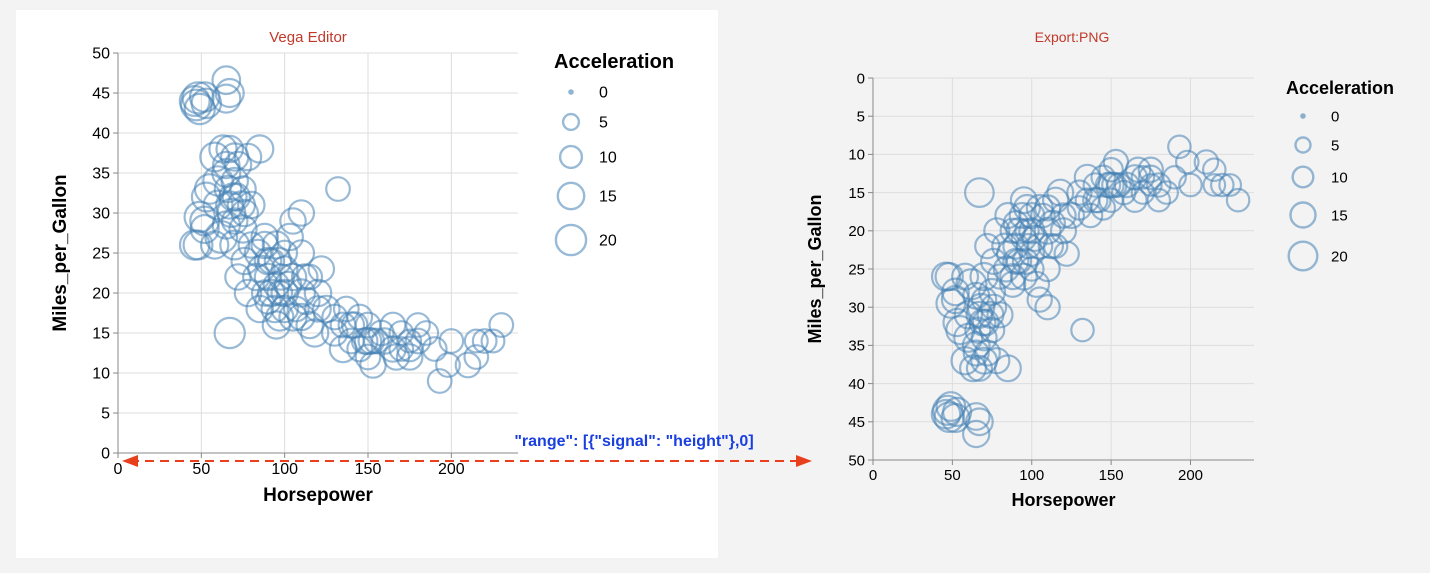  Describe the element at coordinates (118, 469) in the screenshot. I see `x-tick-label: 0` at that location.